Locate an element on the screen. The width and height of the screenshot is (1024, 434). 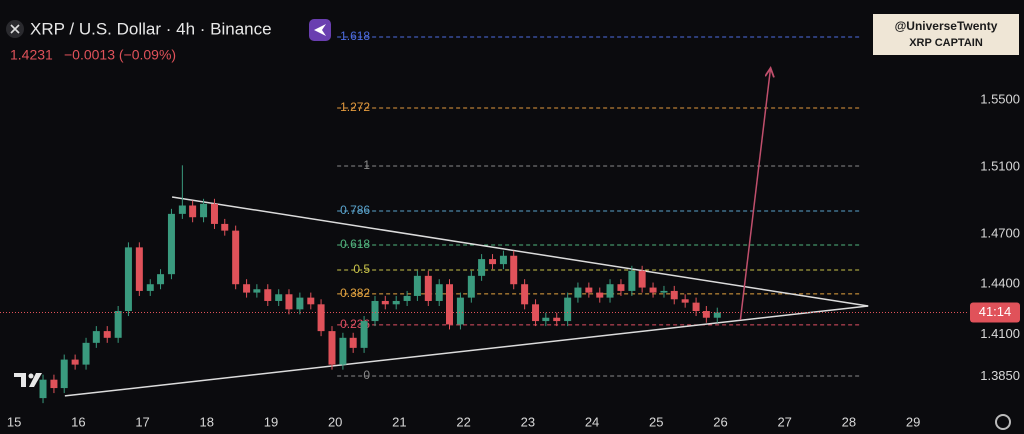
fib-level-label: 1.618 is located at coordinates (355, 36).